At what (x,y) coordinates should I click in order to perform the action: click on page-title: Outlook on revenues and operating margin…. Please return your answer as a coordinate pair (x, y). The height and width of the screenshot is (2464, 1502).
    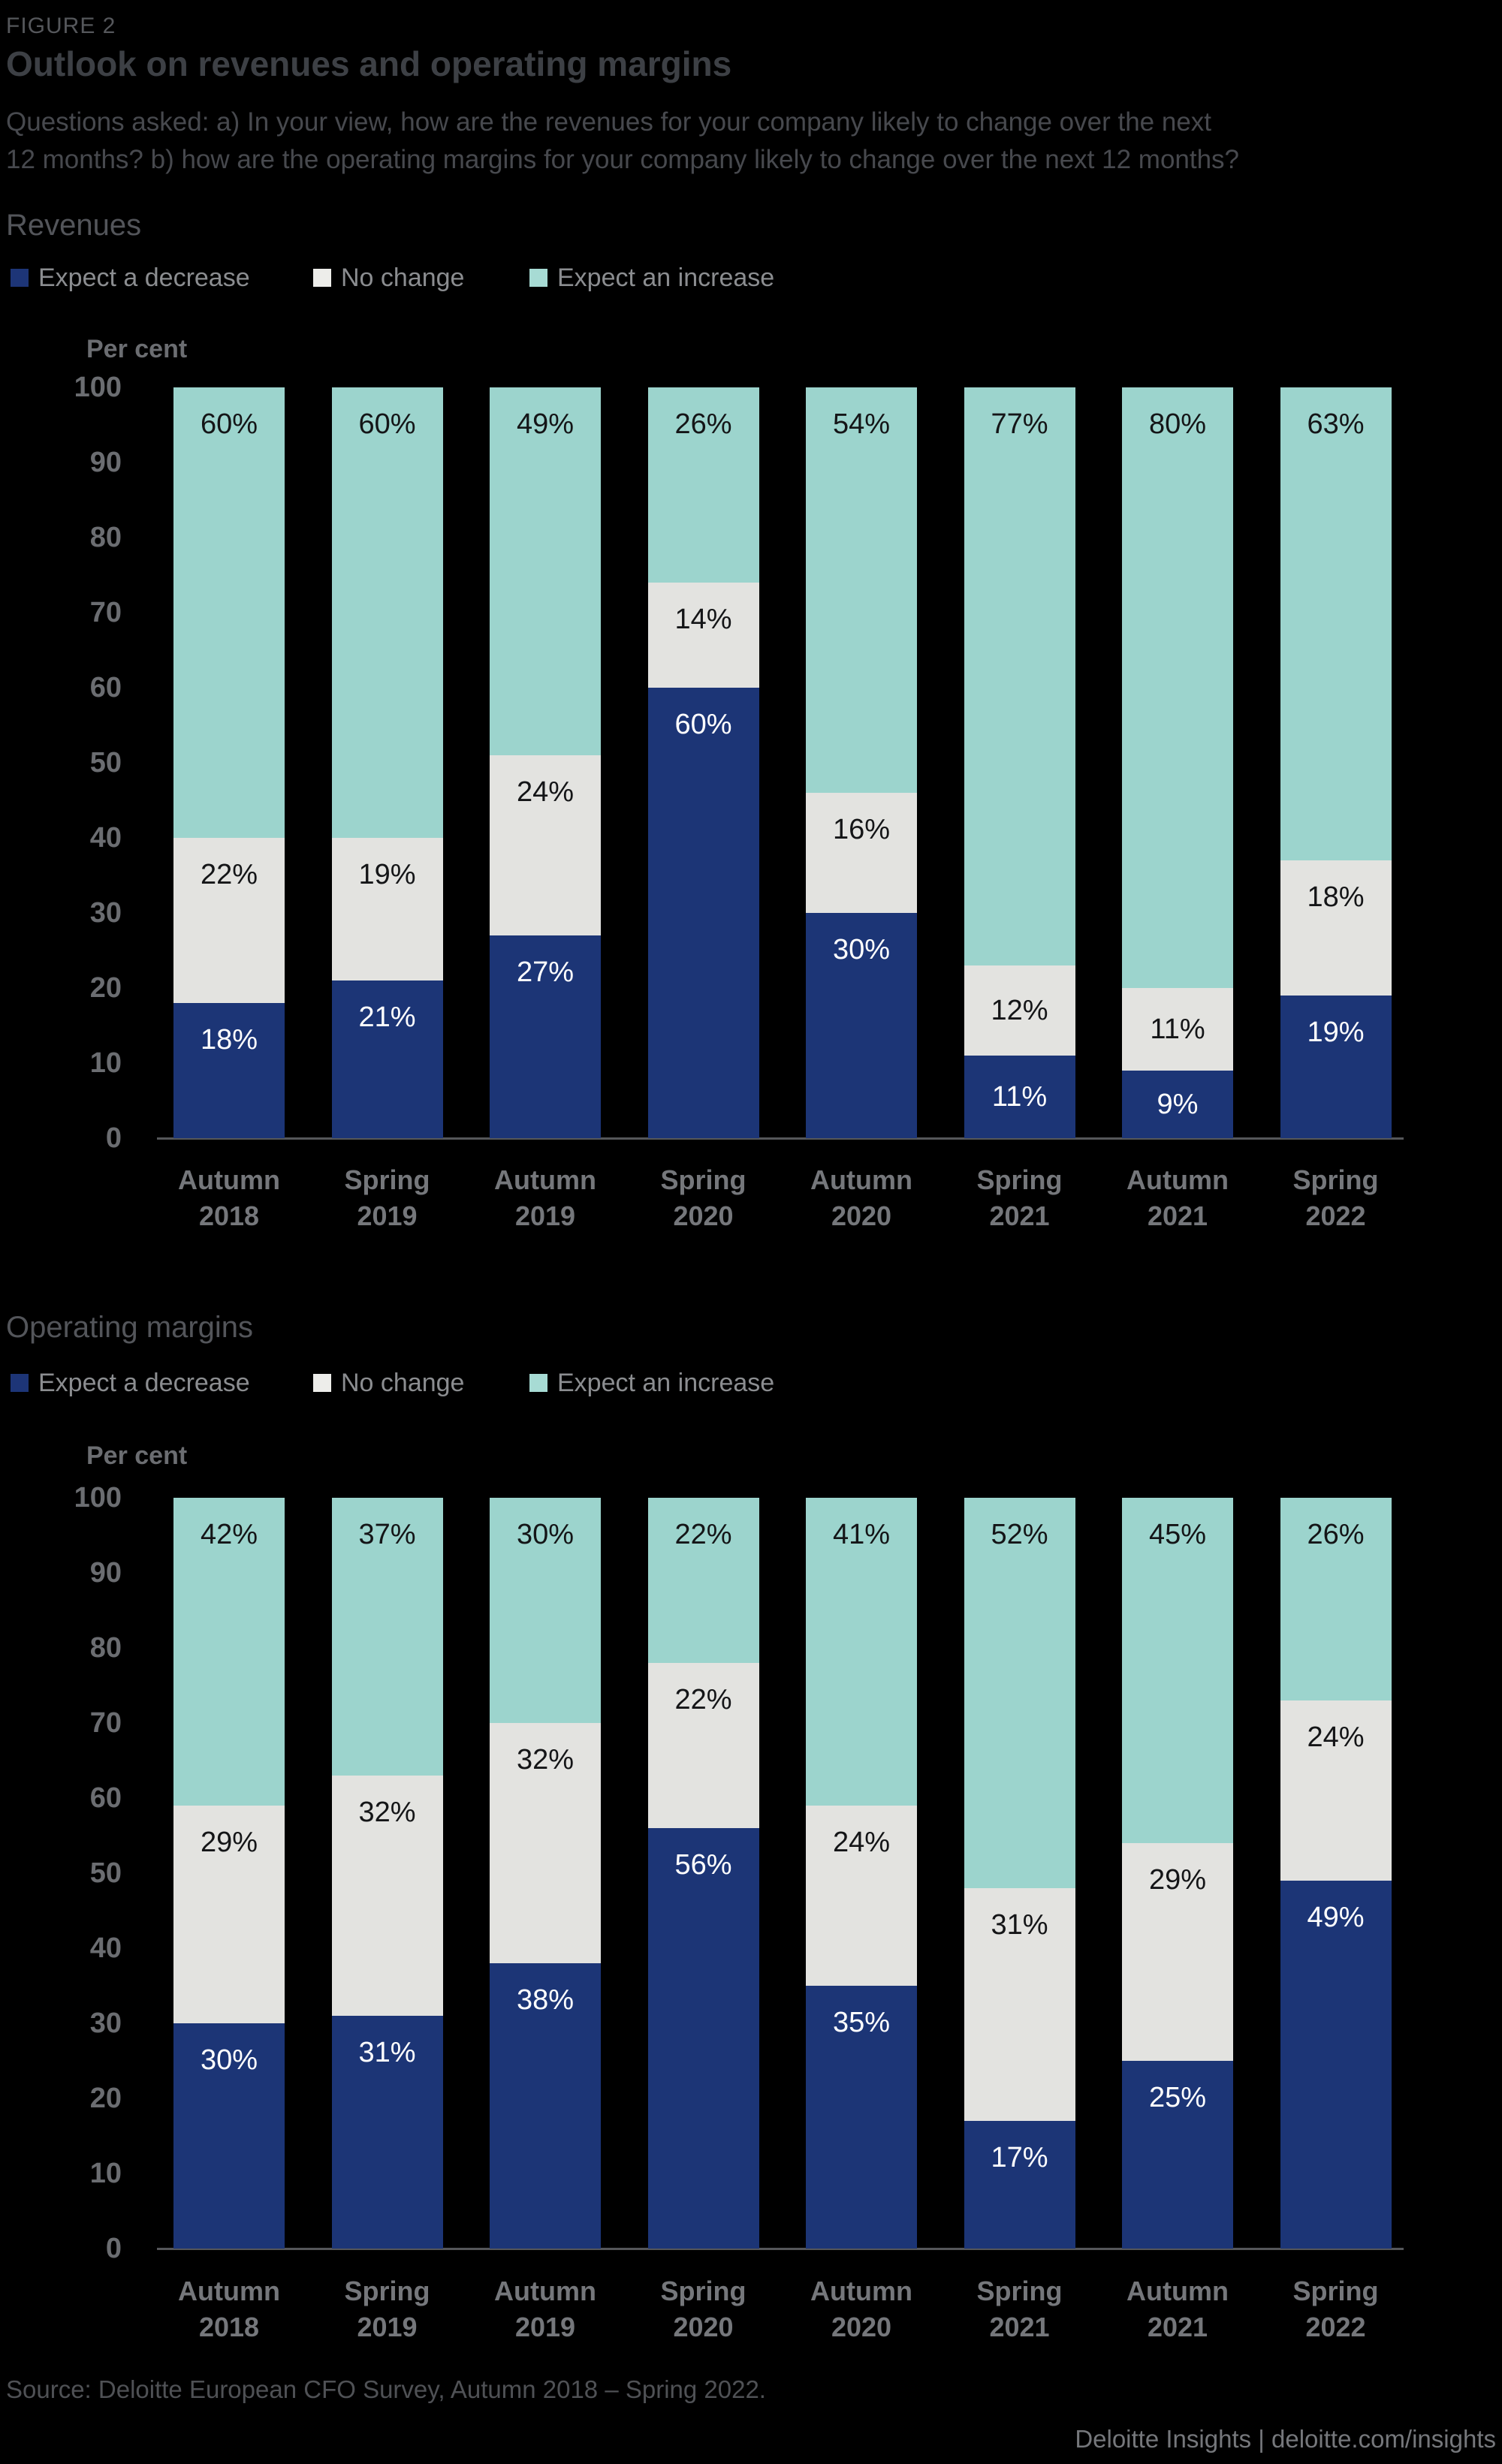
    Looking at the image, I should click on (369, 63).